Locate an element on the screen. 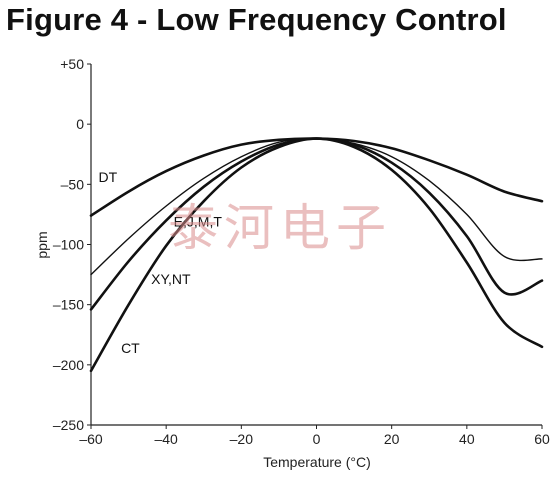  y-tick-label: –50 is located at coordinates (73, 184).